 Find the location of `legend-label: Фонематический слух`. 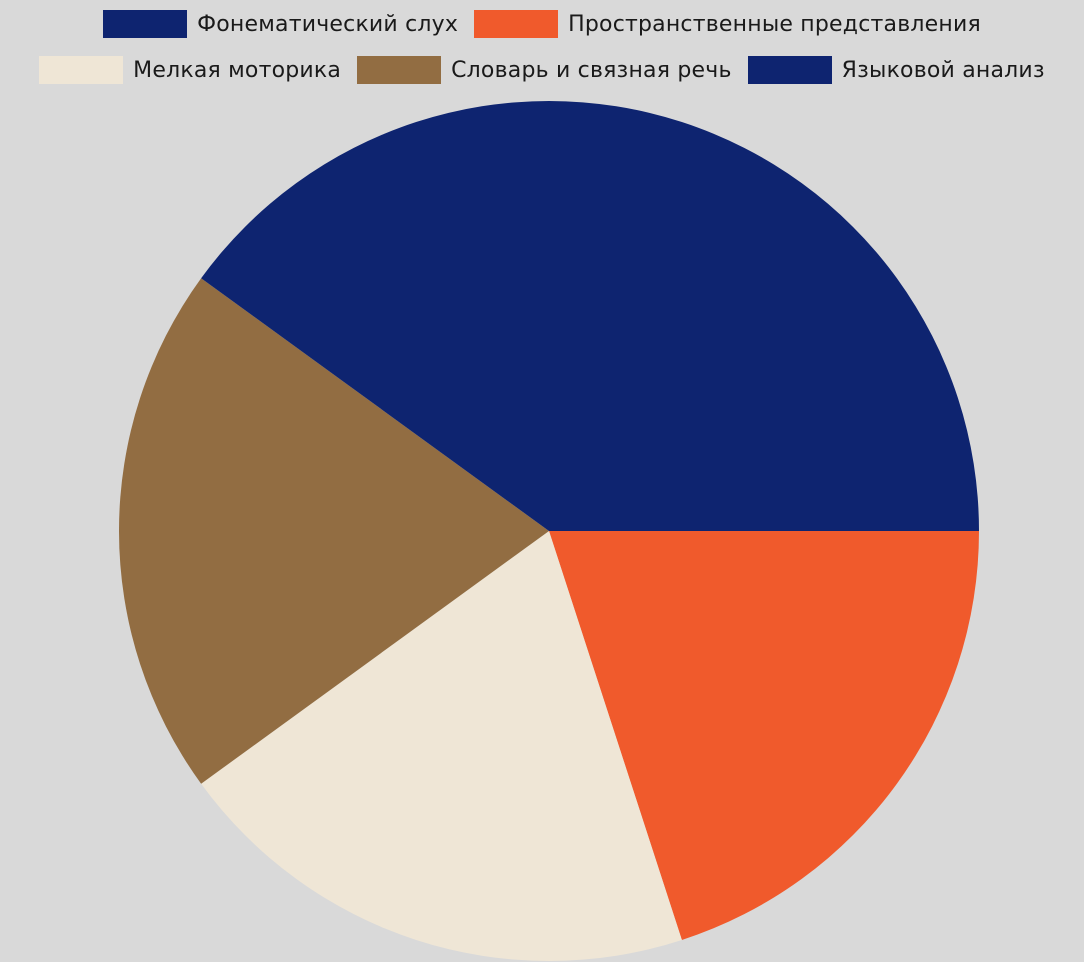

legend-label: Фонематический слух is located at coordinates (328, 24).